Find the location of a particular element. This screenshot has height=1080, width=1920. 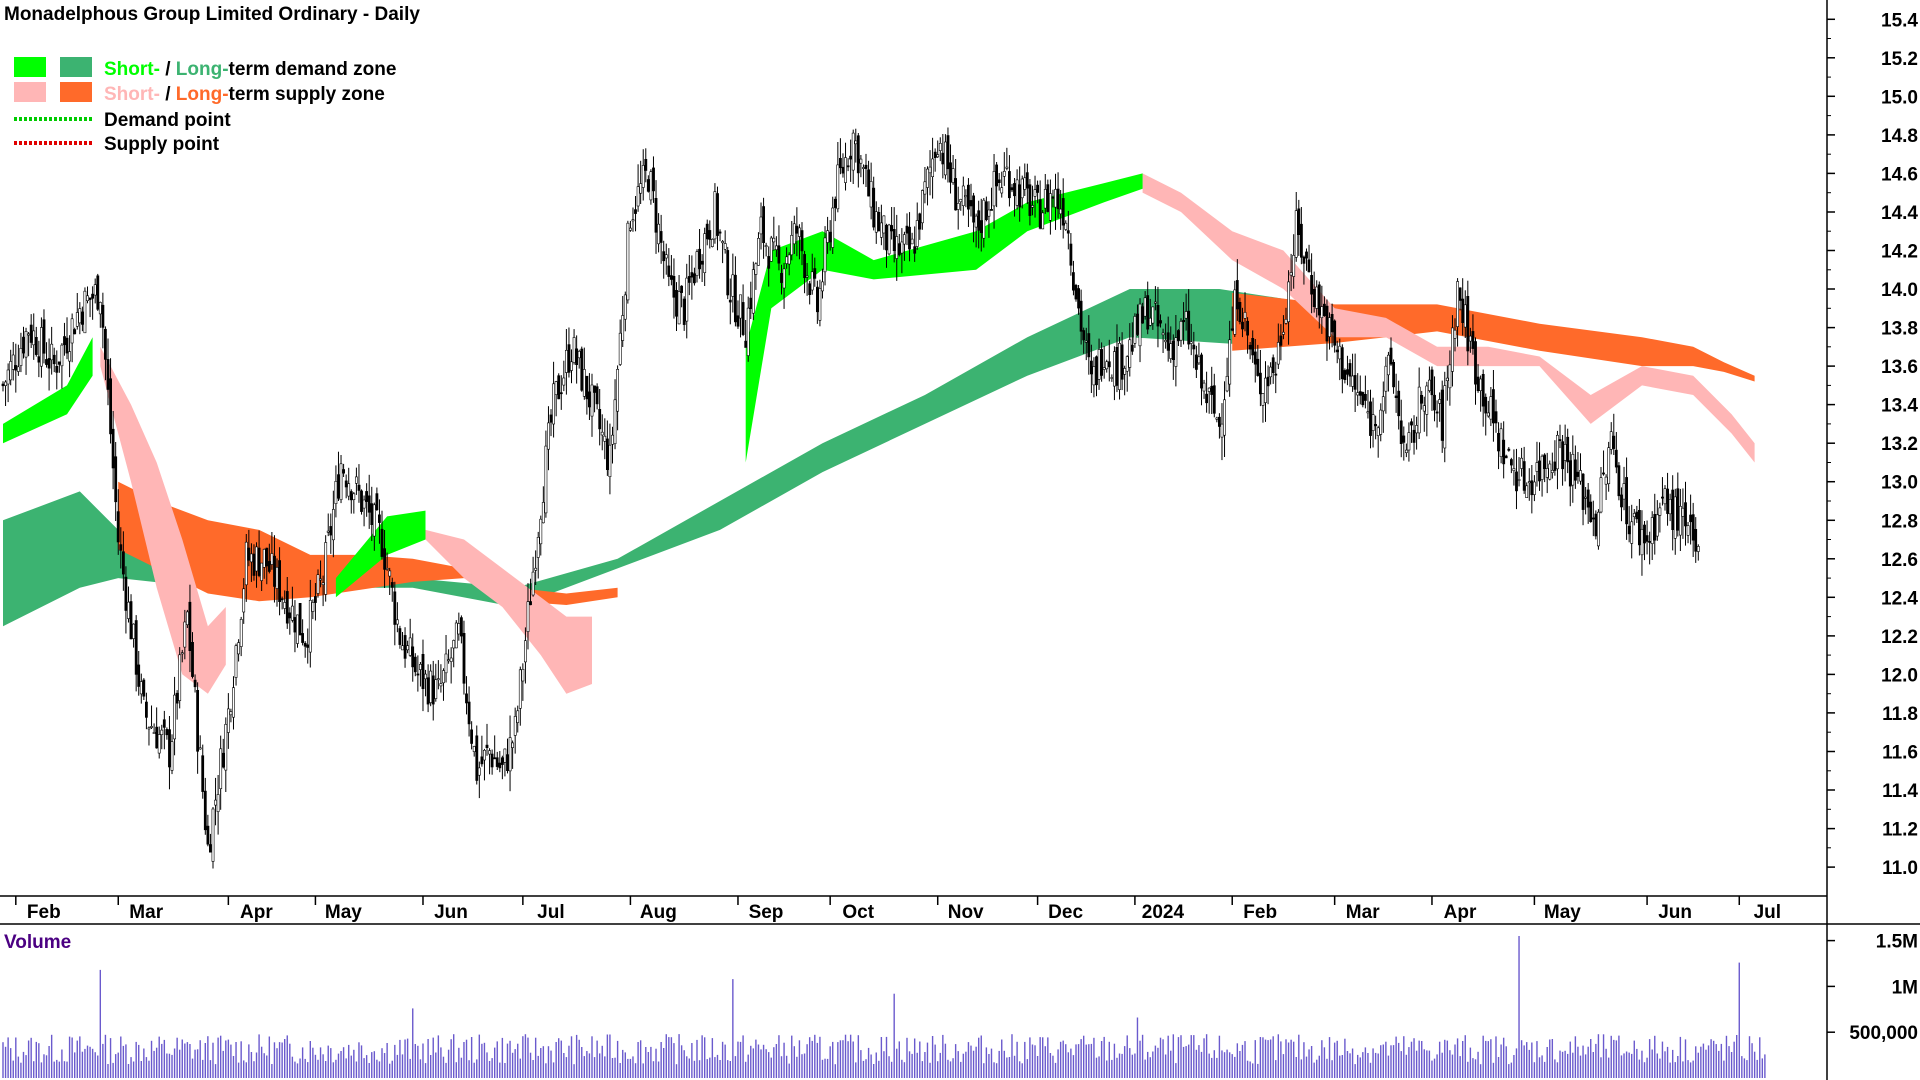

month-tick-label: Apr is located at coordinates (256, 912).